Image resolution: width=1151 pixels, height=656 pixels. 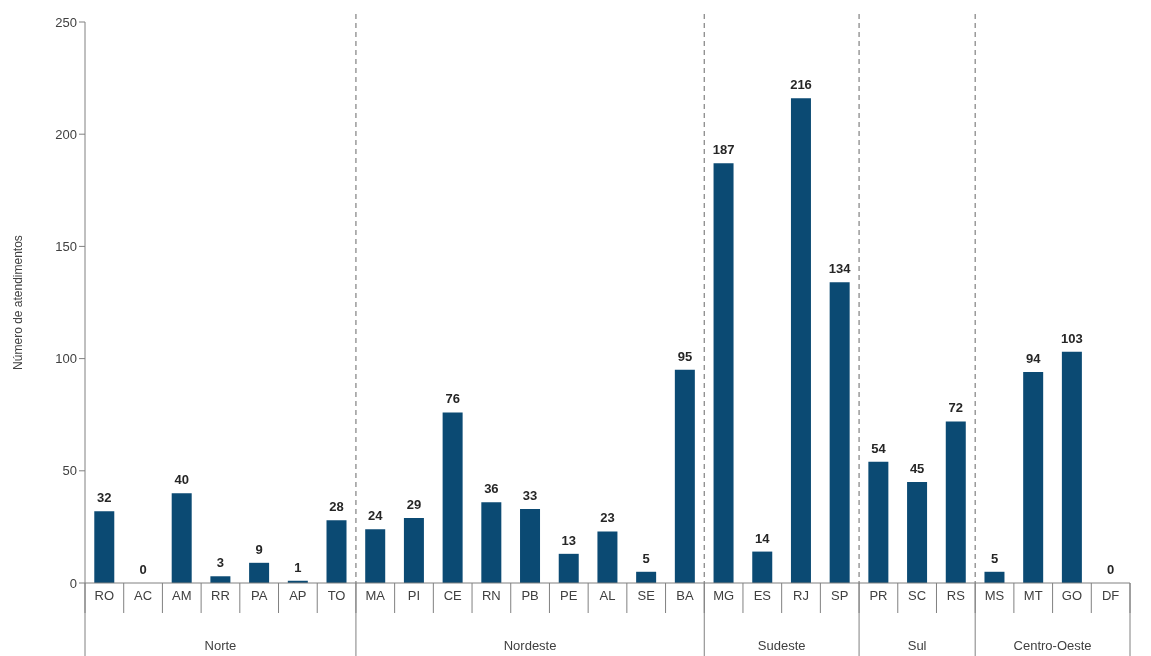 What do you see at coordinates (66, 247) in the screenshot?
I see `y-tick-label: 150` at bounding box center [66, 247].